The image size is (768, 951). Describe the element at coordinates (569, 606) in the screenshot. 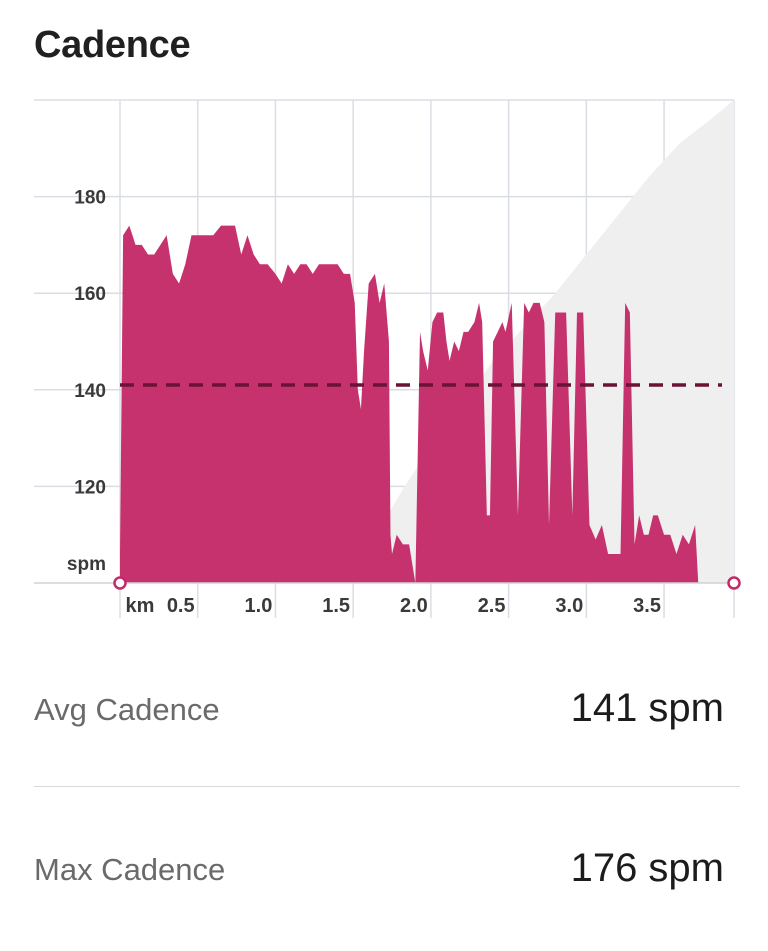

I see `x-tick-label-5: 3.0` at that location.